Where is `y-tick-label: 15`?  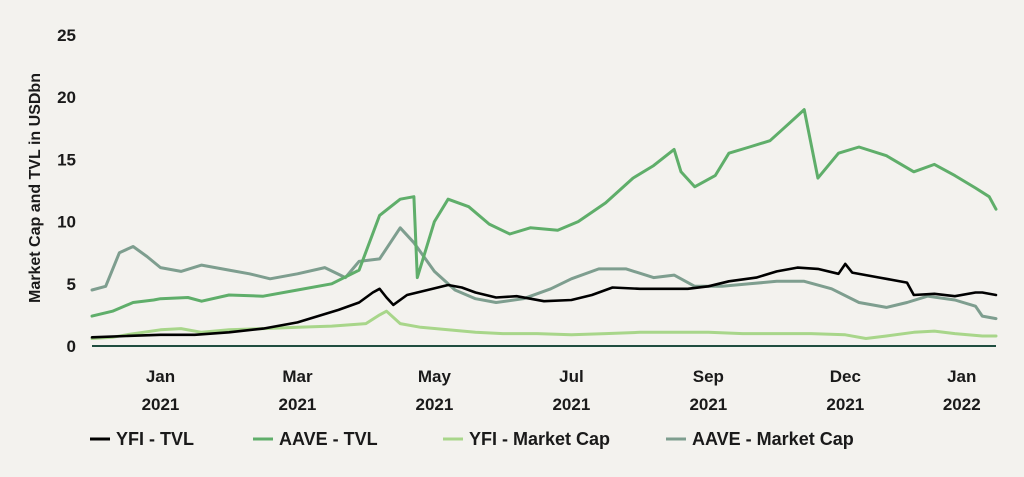
y-tick-label: 15 is located at coordinates (66, 159).